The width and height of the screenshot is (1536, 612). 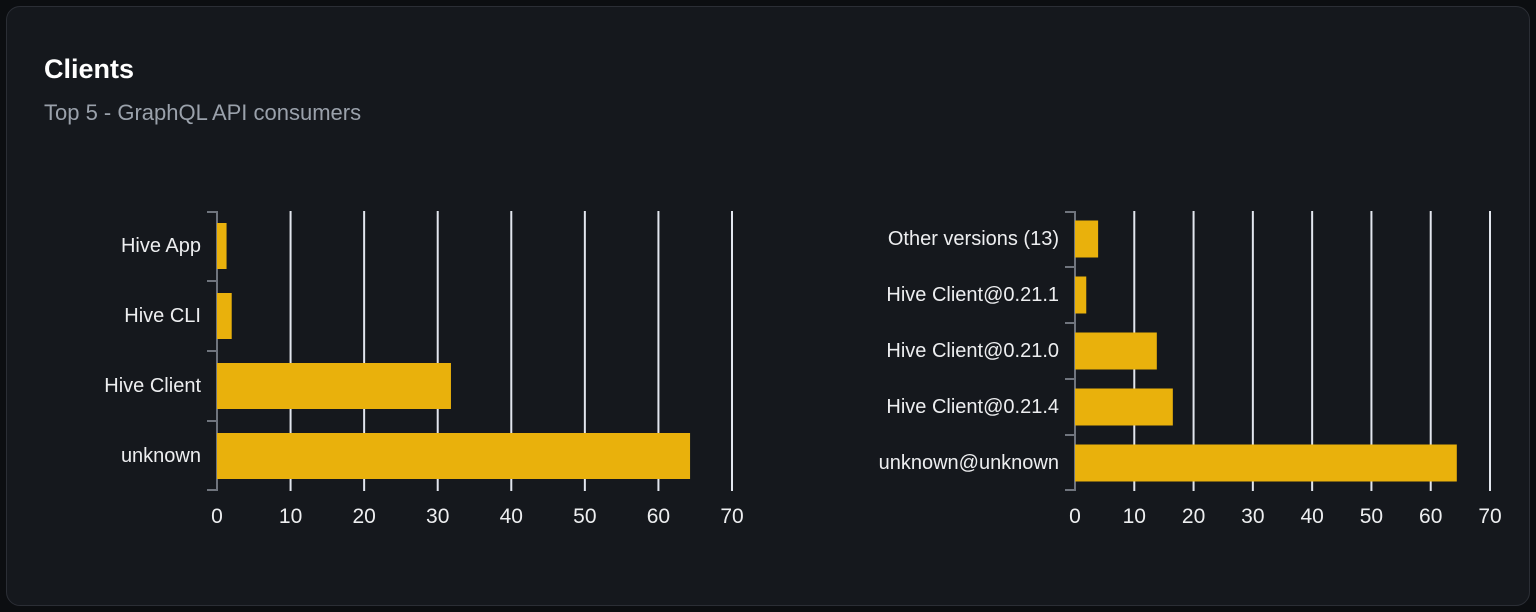 I want to click on y-category-label: Hive App, so click(x=161, y=246).